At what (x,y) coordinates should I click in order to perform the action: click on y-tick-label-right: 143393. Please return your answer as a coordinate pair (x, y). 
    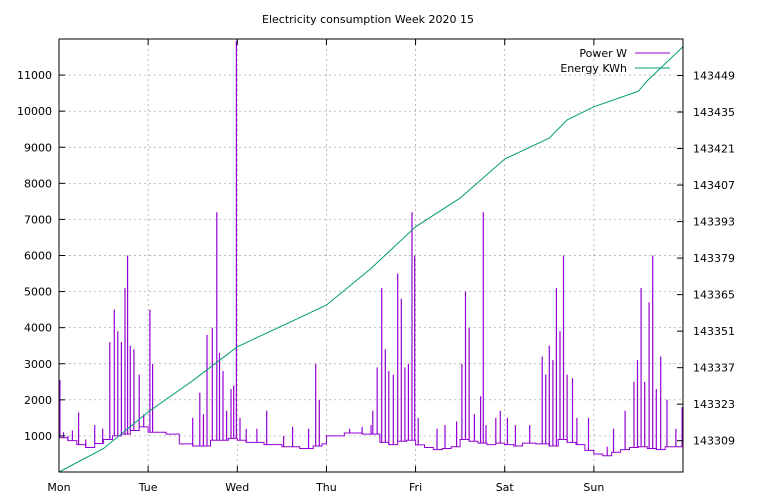
    Looking at the image, I should click on (714, 222).